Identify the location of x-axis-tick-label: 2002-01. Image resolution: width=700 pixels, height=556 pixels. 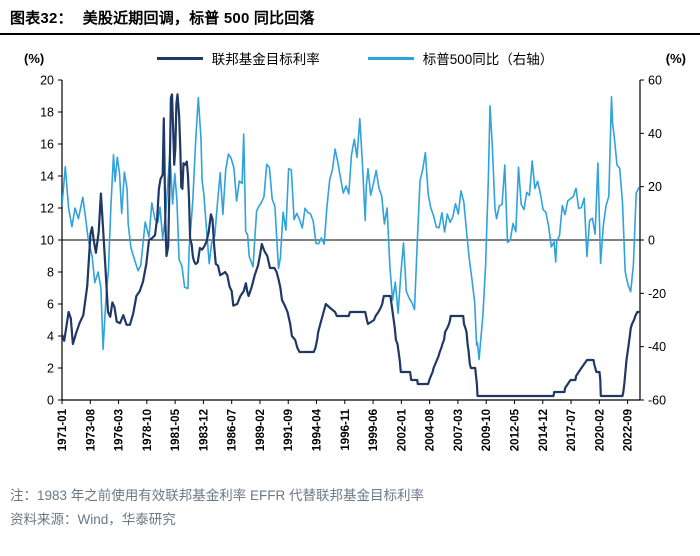
(402, 429).